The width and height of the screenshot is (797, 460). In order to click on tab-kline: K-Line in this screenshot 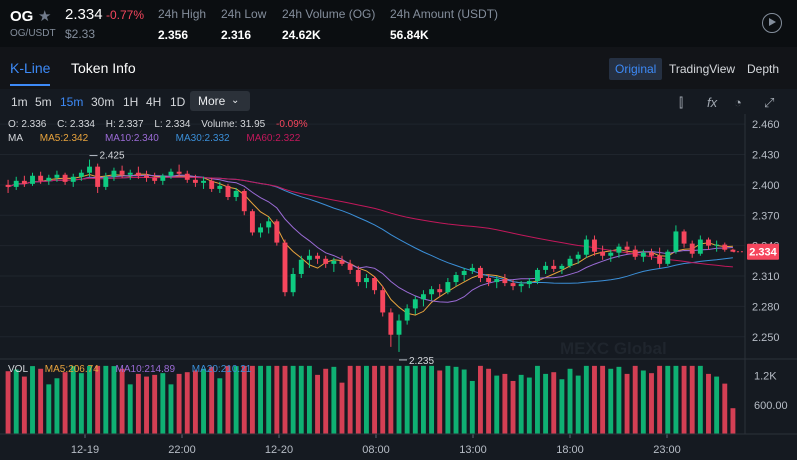, I will do `click(30, 73)`.